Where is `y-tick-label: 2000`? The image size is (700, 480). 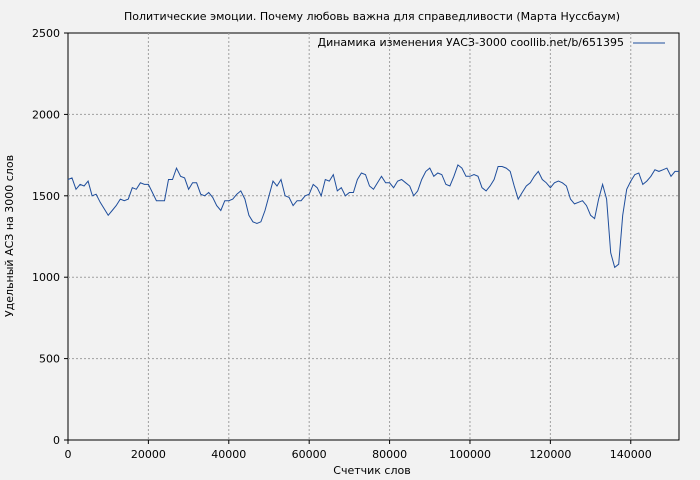
y-tick-label: 2000 is located at coordinates (46, 114).